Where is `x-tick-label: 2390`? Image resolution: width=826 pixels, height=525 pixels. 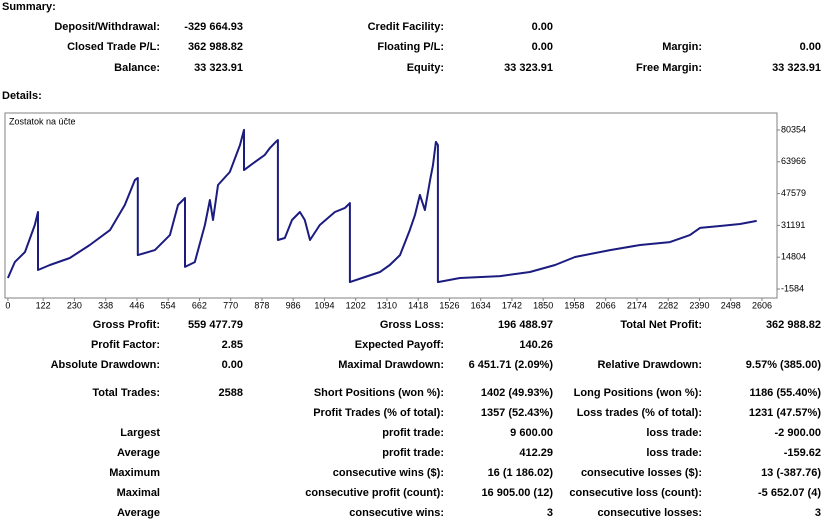 x-tick-label: 2390 is located at coordinates (699, 305).